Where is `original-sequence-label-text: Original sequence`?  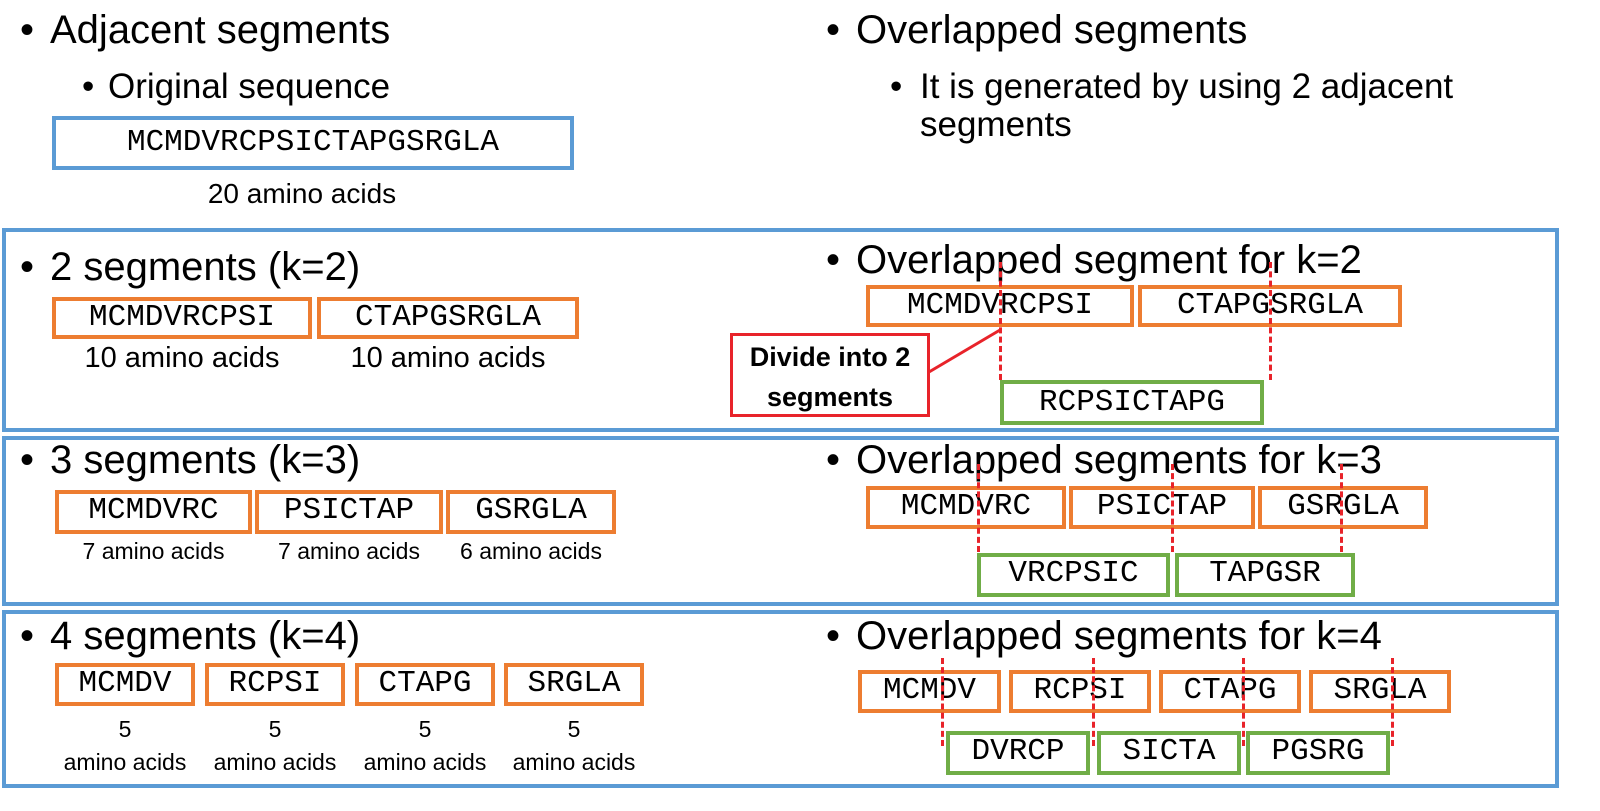
original-sequence-label-text: Original sequence is located at coordinates (249, 86).